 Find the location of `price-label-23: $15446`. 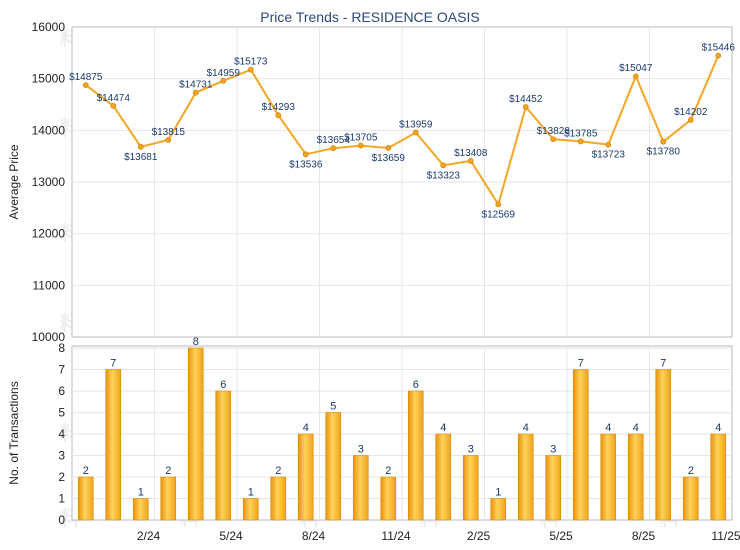

price-label-23: $15446 is located at coordinates (719, 48).